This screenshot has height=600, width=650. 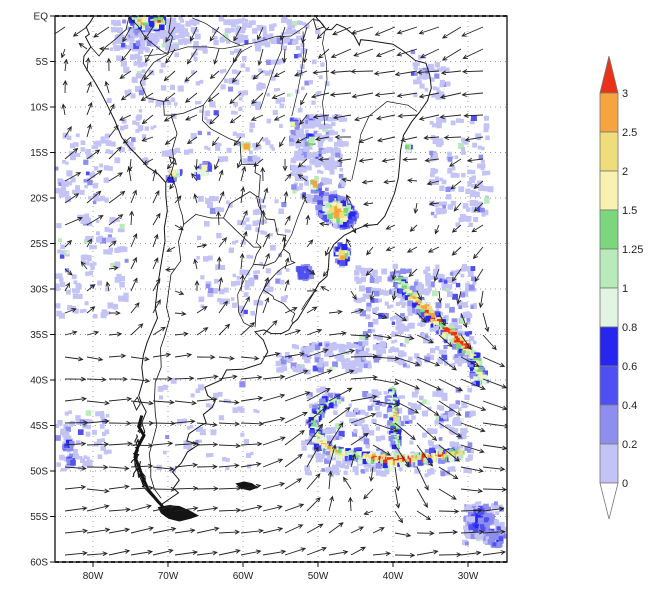 What do you see at coordinates (39, 381) in the screenshot?
I see `lat-tick-label: 40S` at bounding box center [39, 381].